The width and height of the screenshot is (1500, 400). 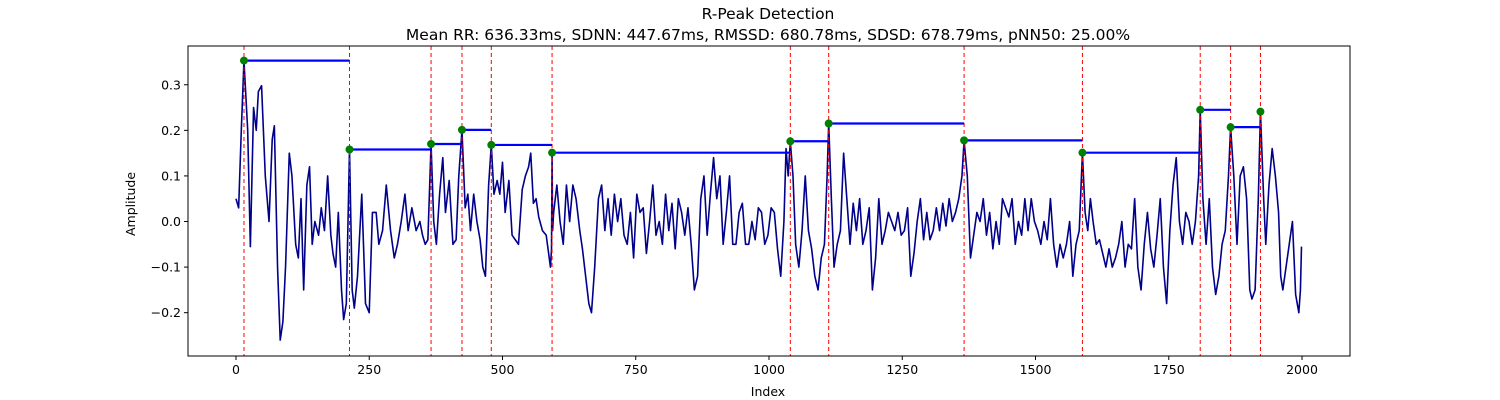 What do you see at coordinates (768, 391) in the screenshot?
I see `x-axis-label: Index` at bounding box center [768, 391].